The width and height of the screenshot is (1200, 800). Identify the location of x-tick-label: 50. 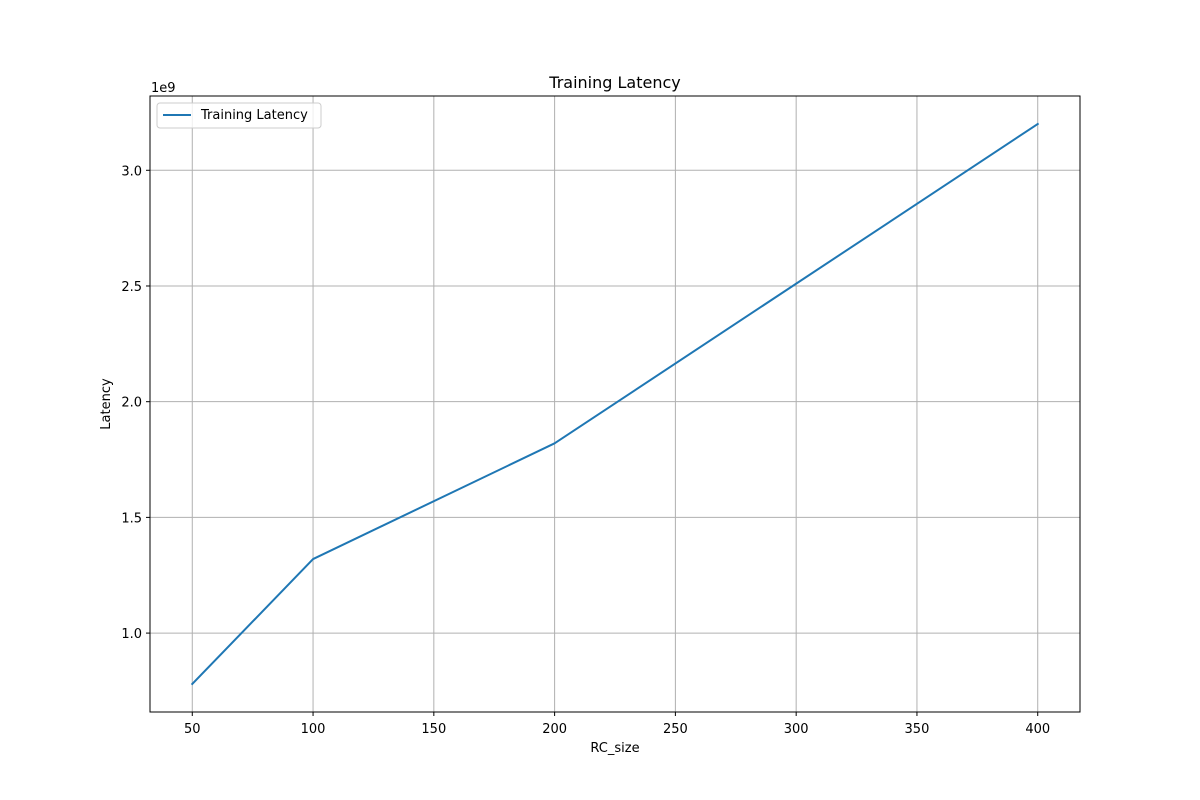
(192, 729).